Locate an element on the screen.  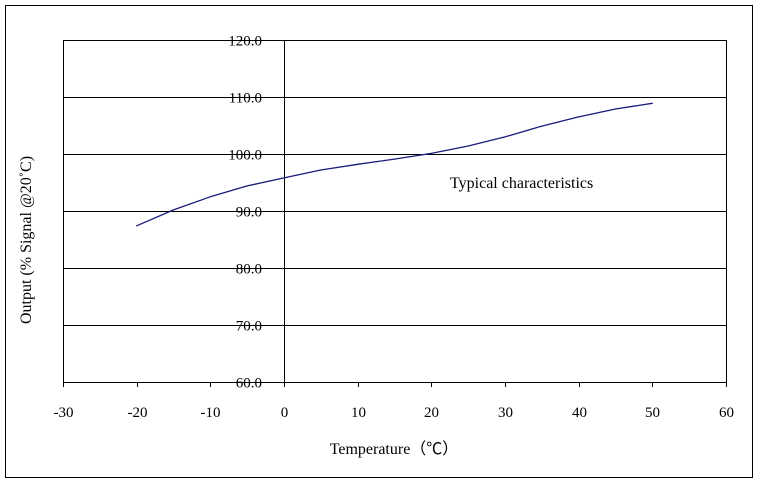
x-tick-label: 0 is located at coordinates (285, 413).